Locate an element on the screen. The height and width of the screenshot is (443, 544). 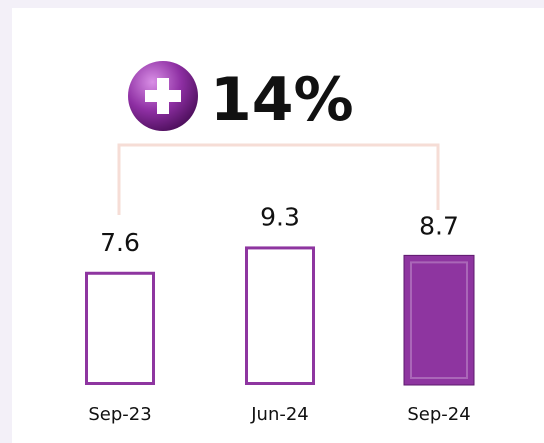
bar-bevel is located at coordinates (439, 320).